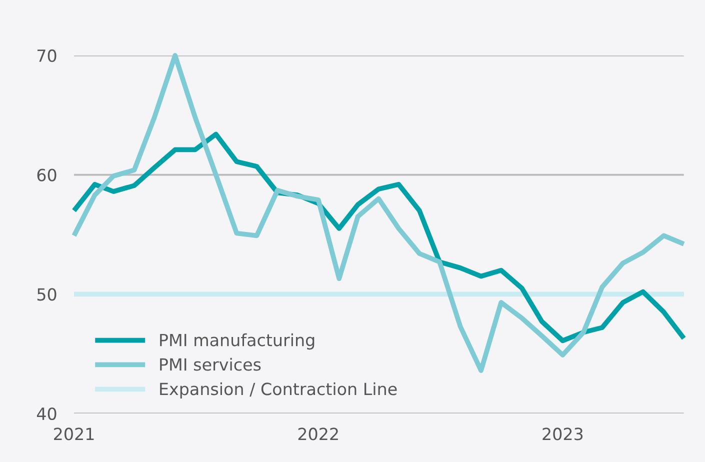 This screenshot has width=705, height=462. What do you see at coordinates (46, 413) in the screenshot?
I see `y-tick-label: 40` at bounding box center [46, 413].